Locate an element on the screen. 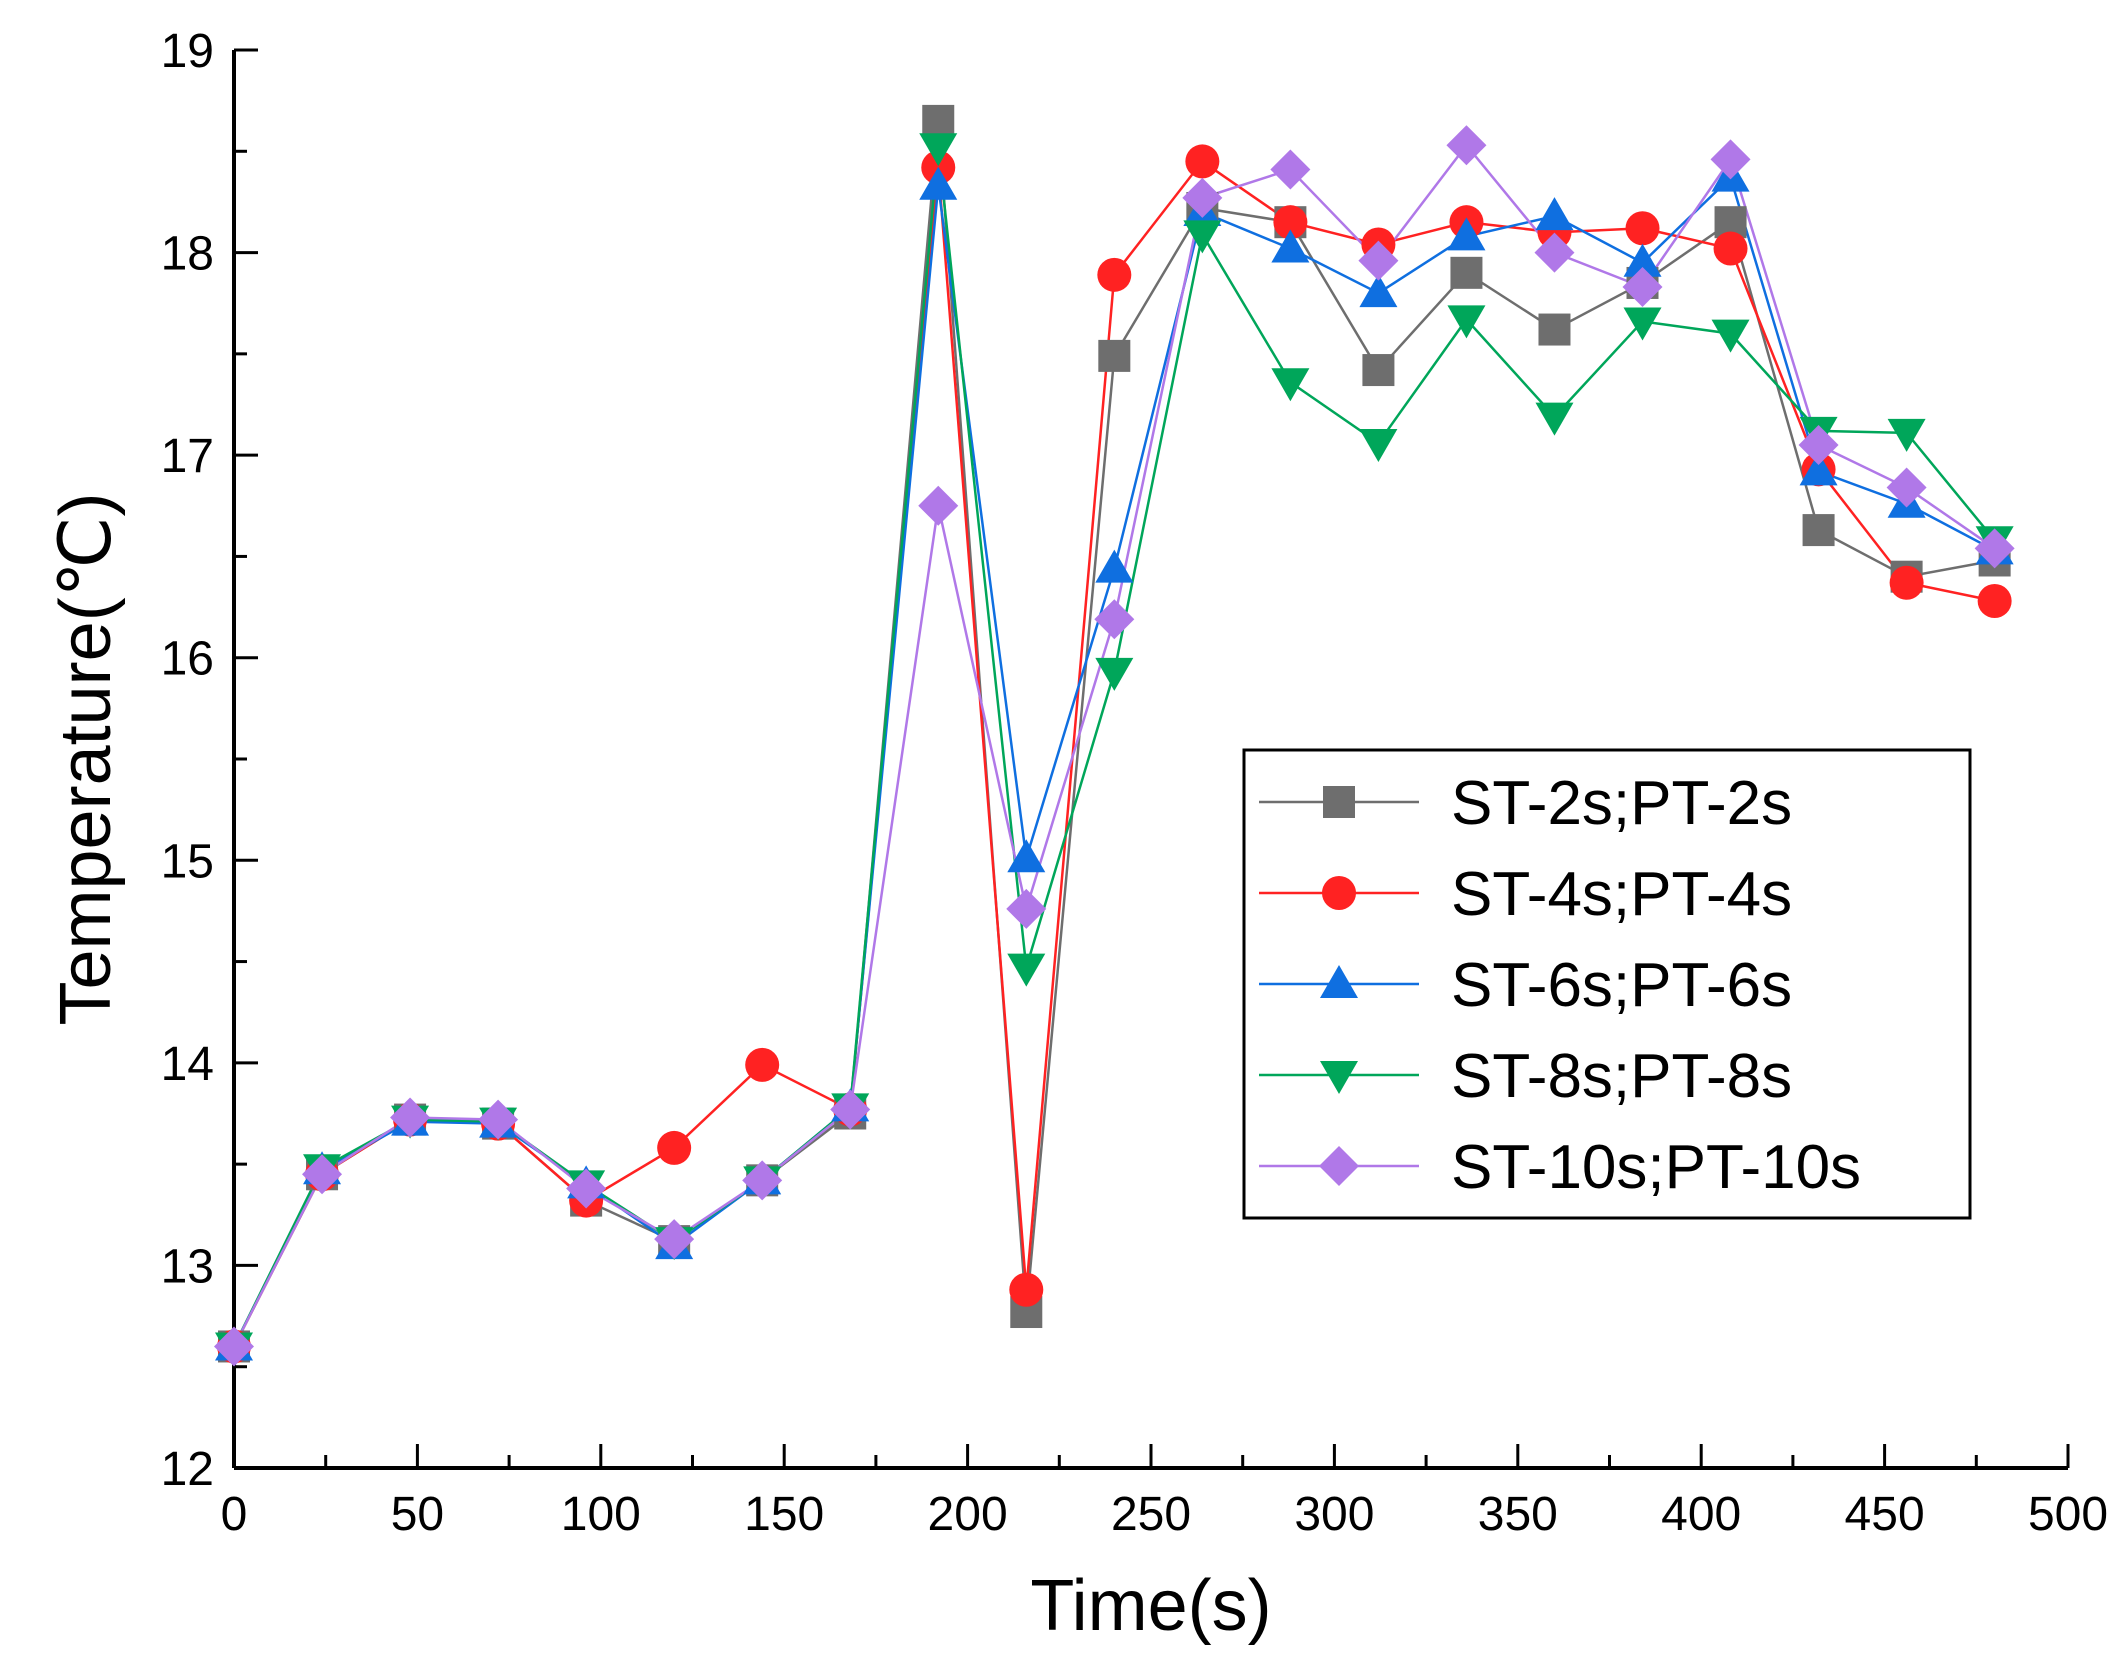 The width and height of the screenshot is (2127, 1660). y-tick-label: 15 is located at coordinates (187, 861).